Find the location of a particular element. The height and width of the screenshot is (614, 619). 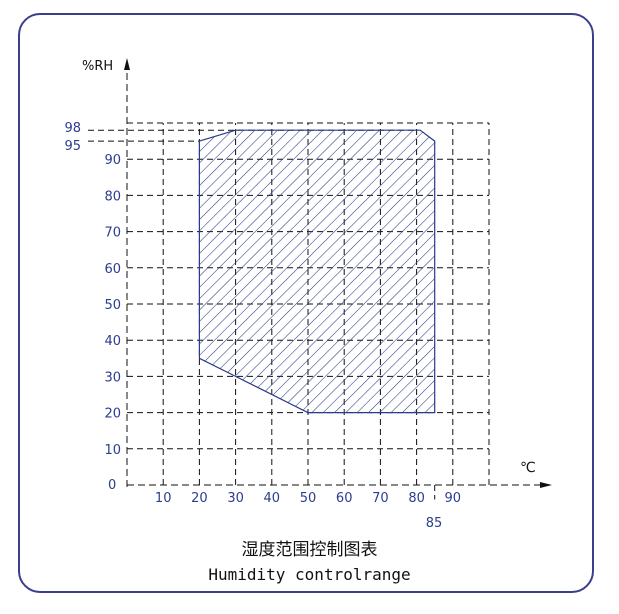

y-tick-label-70: 70 is located at coordinates (112, 233).